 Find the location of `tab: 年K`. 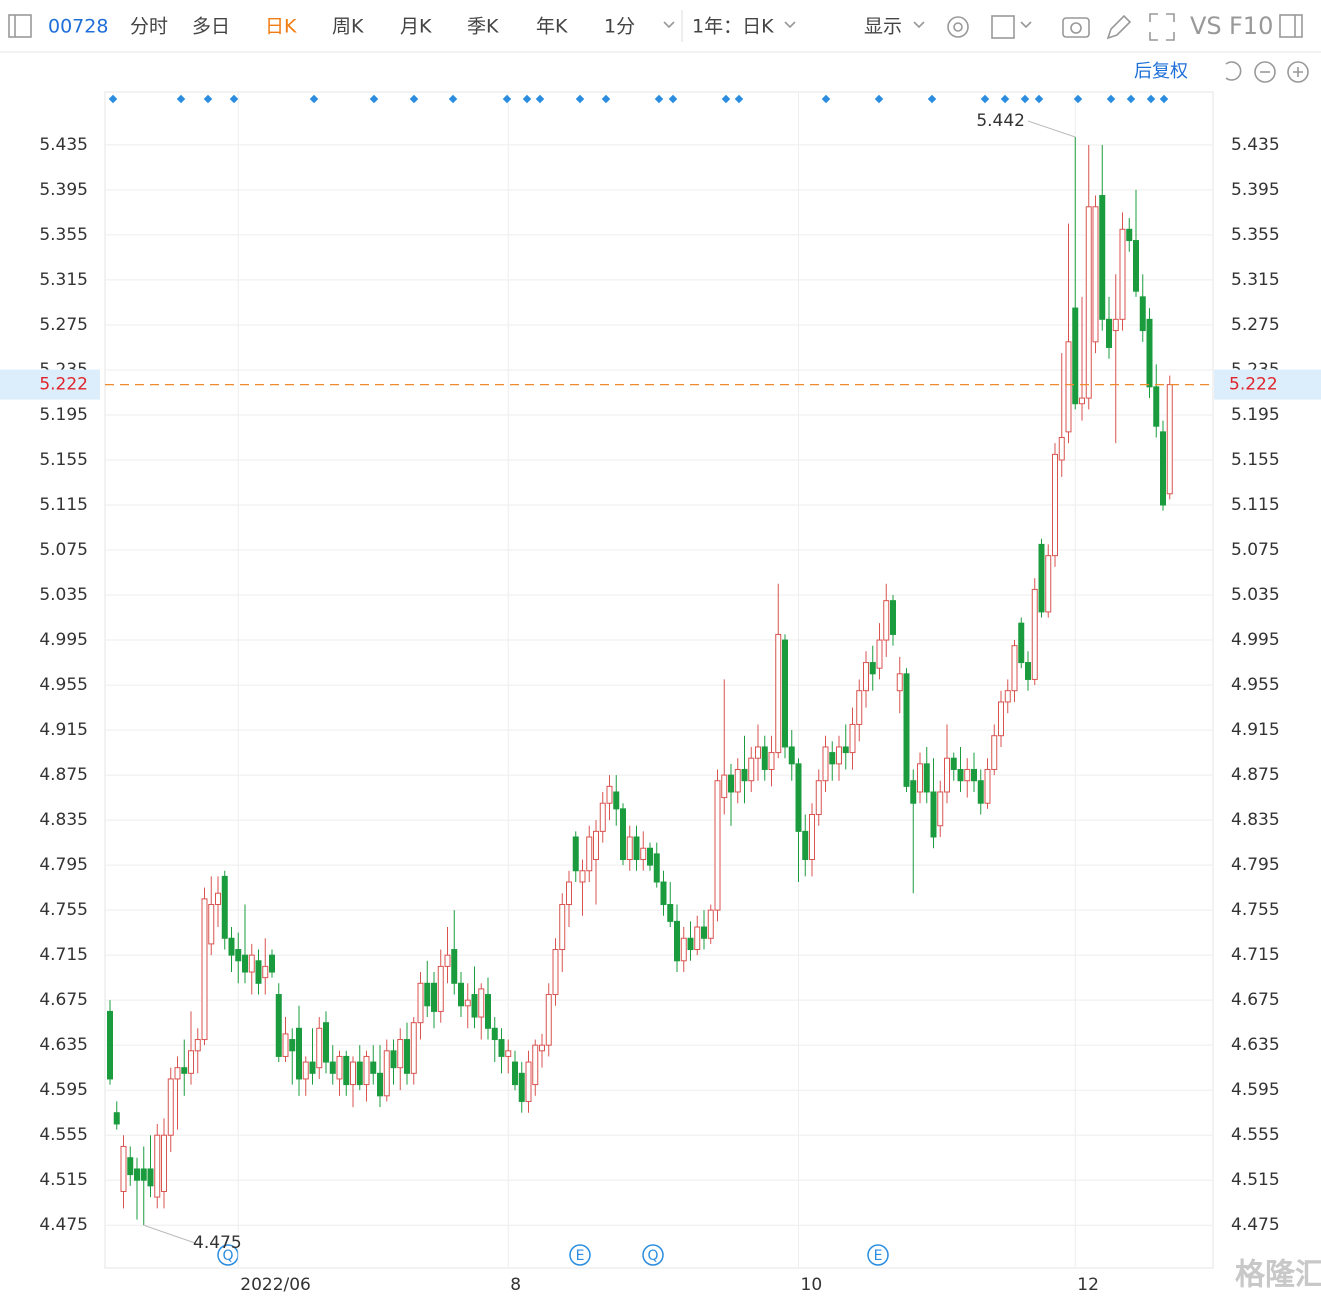

tab: 年K is located at coordinates (552, 27).